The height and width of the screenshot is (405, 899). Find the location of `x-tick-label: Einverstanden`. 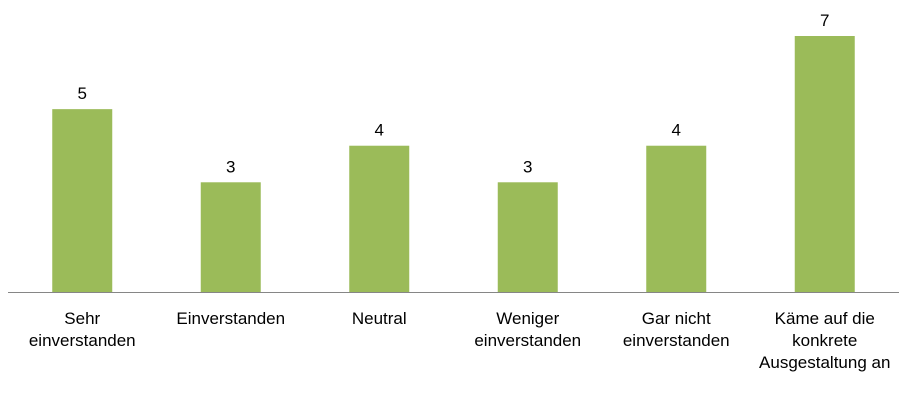

x-tick-label: Einverstanden is located at coordinates (231, 318).